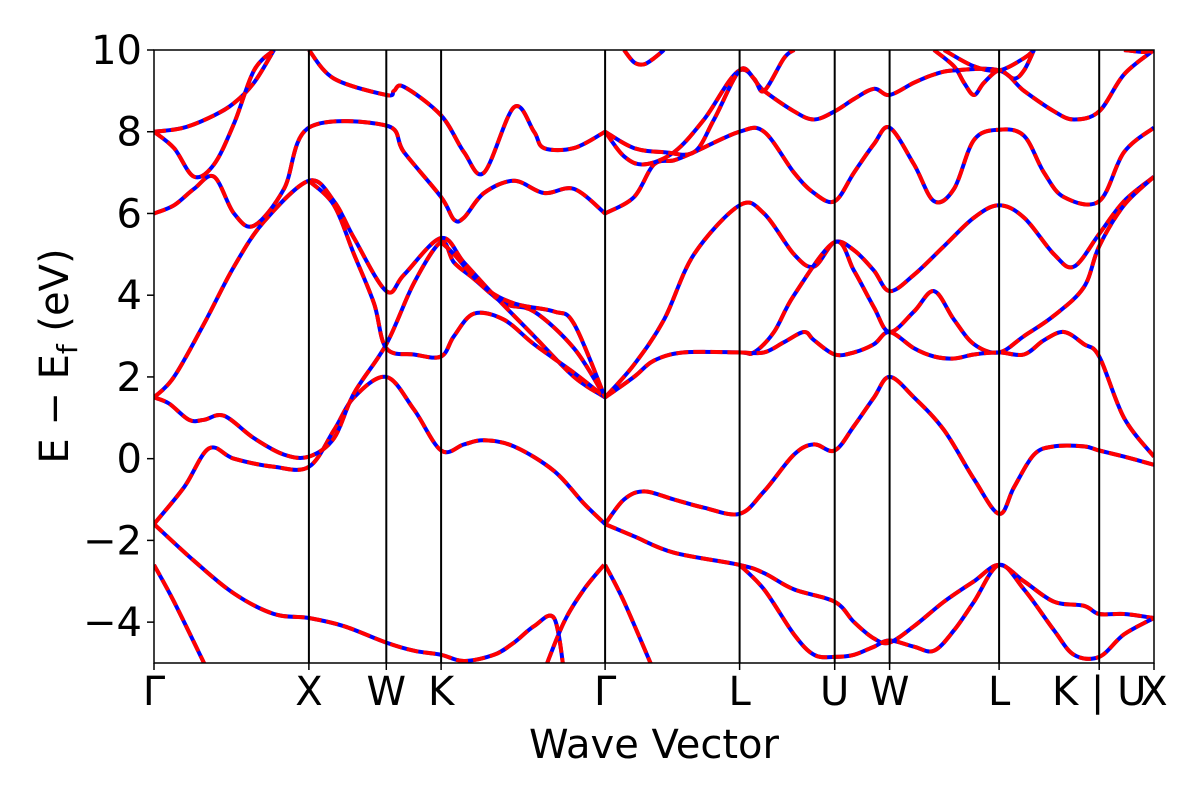  What do you see at coordinates (523, 319) in the screenshot?
I see `band-11-red-dashed` at bounding box center [523, 319].